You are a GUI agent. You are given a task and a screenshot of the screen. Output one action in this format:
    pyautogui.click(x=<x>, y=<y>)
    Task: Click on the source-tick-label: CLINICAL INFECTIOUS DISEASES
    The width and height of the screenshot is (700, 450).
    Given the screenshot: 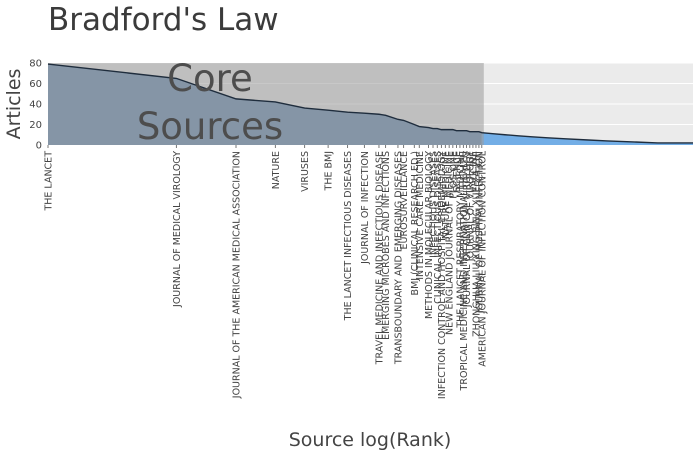 What is the action you would take?
    pyautogui.click(x=438, y=227)
    